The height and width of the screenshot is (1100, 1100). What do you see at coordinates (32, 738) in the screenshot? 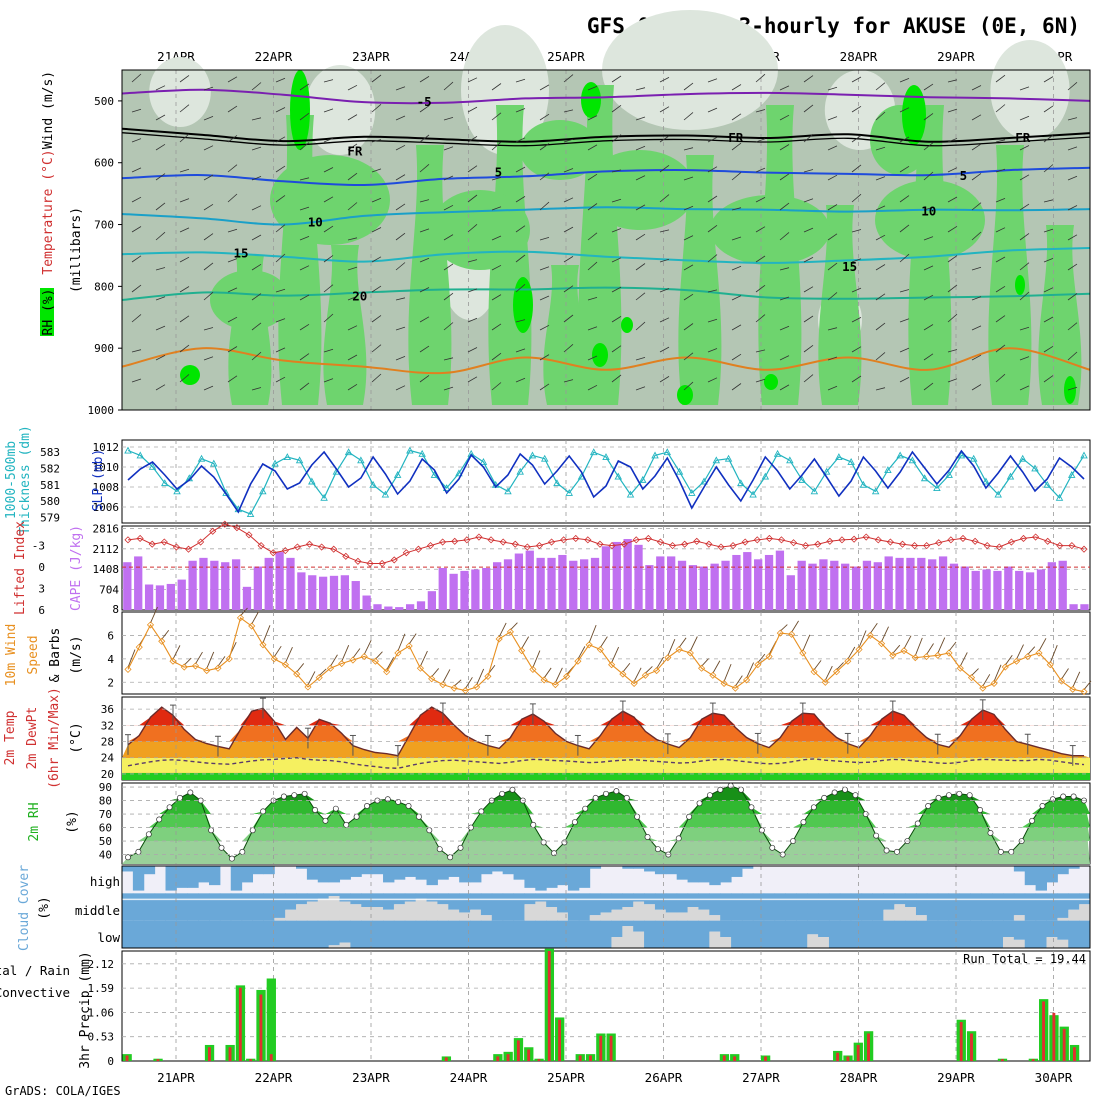
I see `temp-label-line2: 2m DewPt` at bounding box center [32, 738].